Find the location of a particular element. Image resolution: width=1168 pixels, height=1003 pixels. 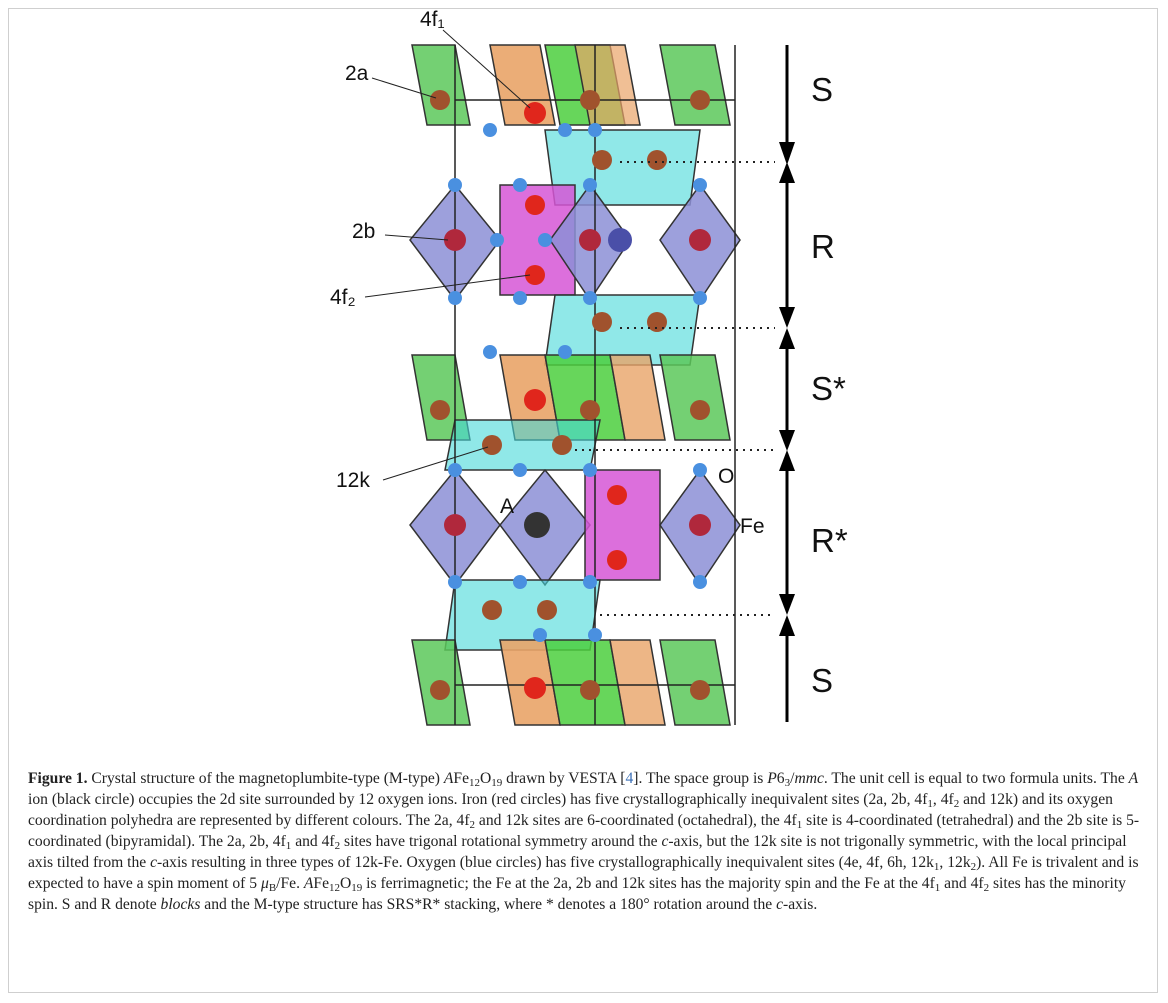

caption-link: 4 is located at coordinates (629, 778).